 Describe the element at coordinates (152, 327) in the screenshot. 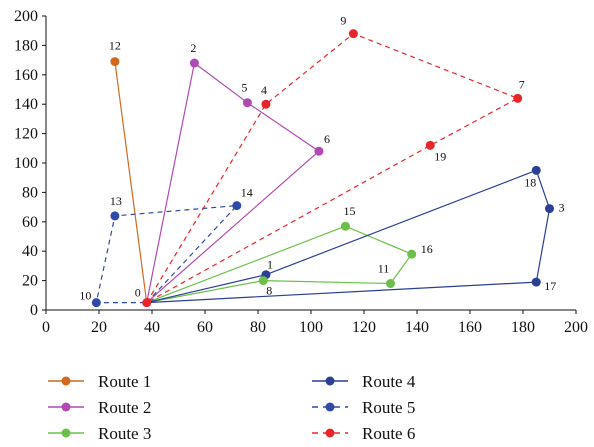

I see `x-tick-label: 40` at that location.